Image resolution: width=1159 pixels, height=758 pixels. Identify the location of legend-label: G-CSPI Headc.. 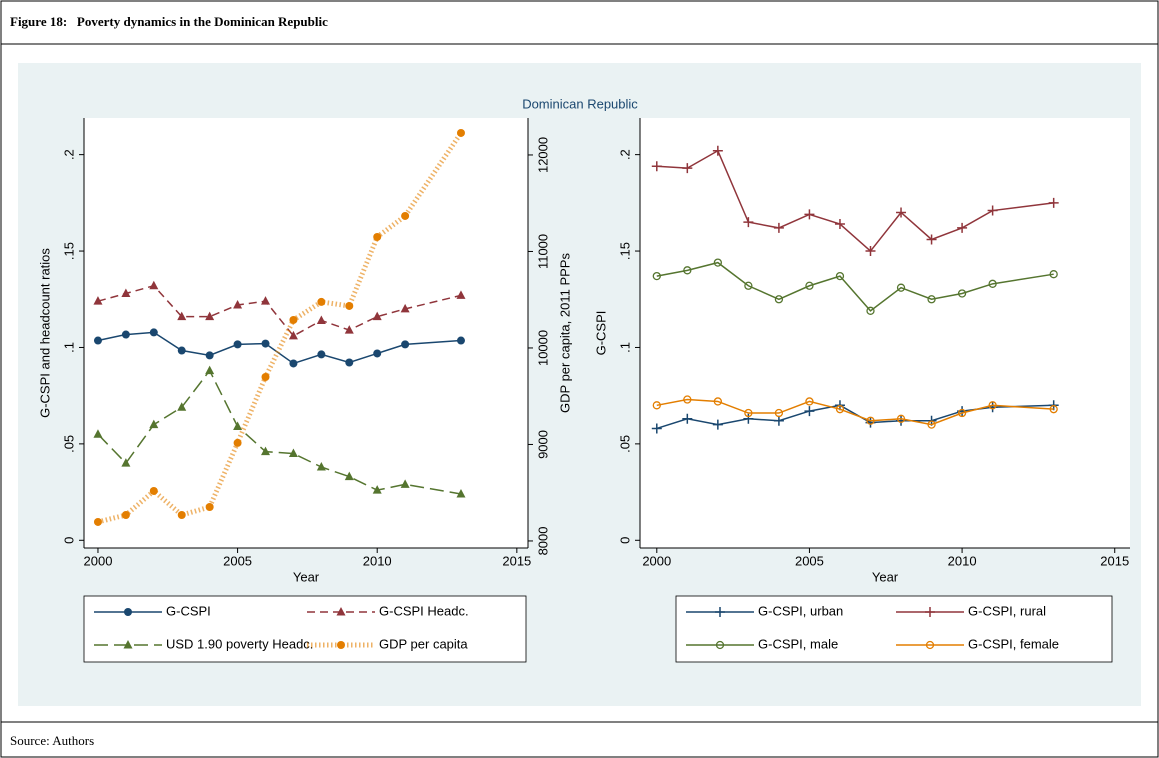
(424, 610).